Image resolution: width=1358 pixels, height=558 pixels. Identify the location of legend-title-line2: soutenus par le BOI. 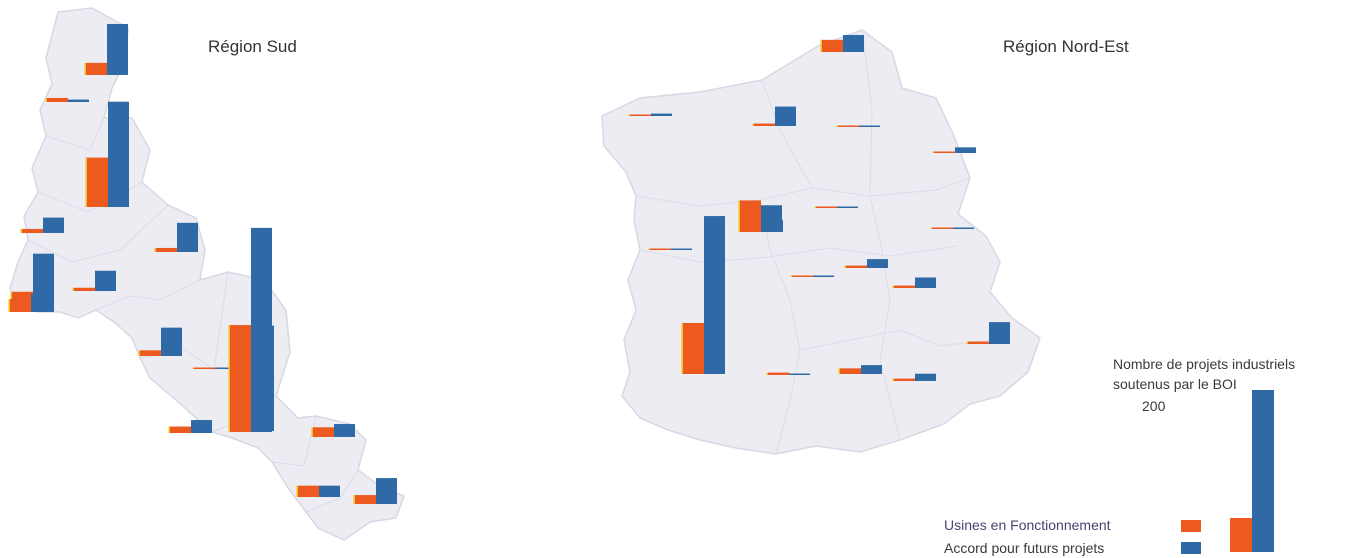
(1175, 384).